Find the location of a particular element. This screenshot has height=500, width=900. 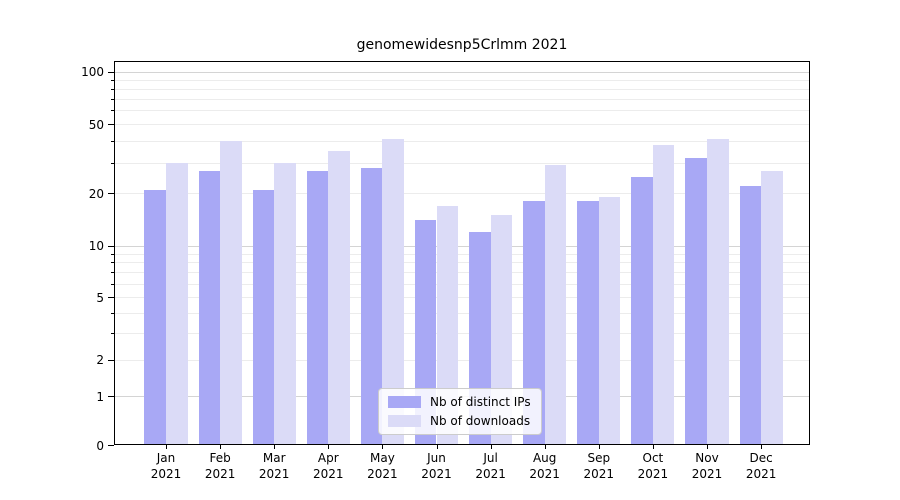

x-tick-label-line: Jan is located at coordinates (166, 458).